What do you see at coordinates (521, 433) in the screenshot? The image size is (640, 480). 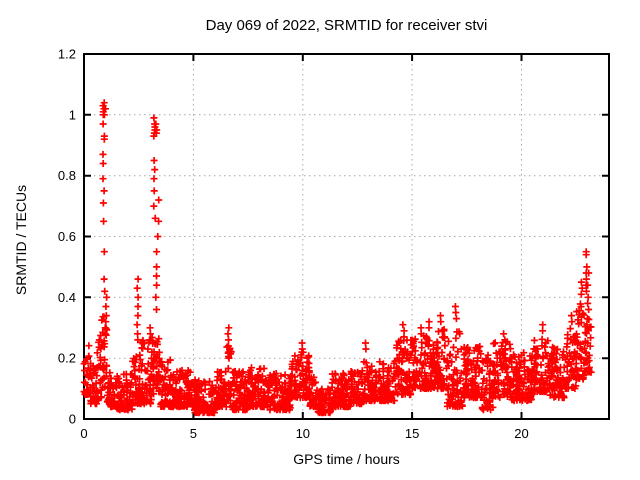 I see `x-tick-label: 20` at bounding box center [521, 433].